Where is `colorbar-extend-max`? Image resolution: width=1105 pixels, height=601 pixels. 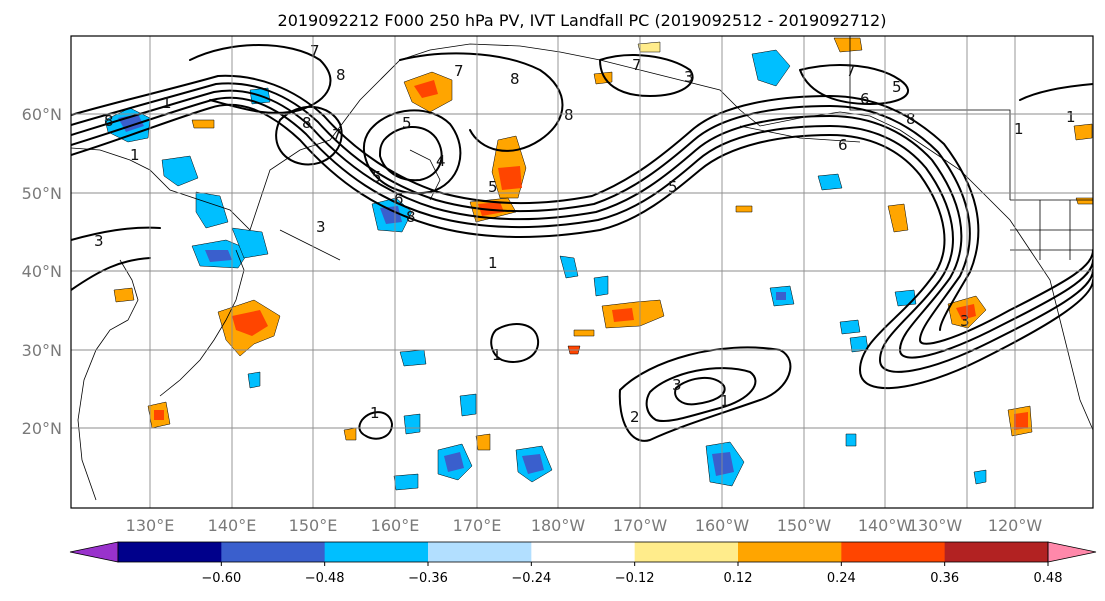 colorbar-extend-max is located at coordinates (1072, 552).